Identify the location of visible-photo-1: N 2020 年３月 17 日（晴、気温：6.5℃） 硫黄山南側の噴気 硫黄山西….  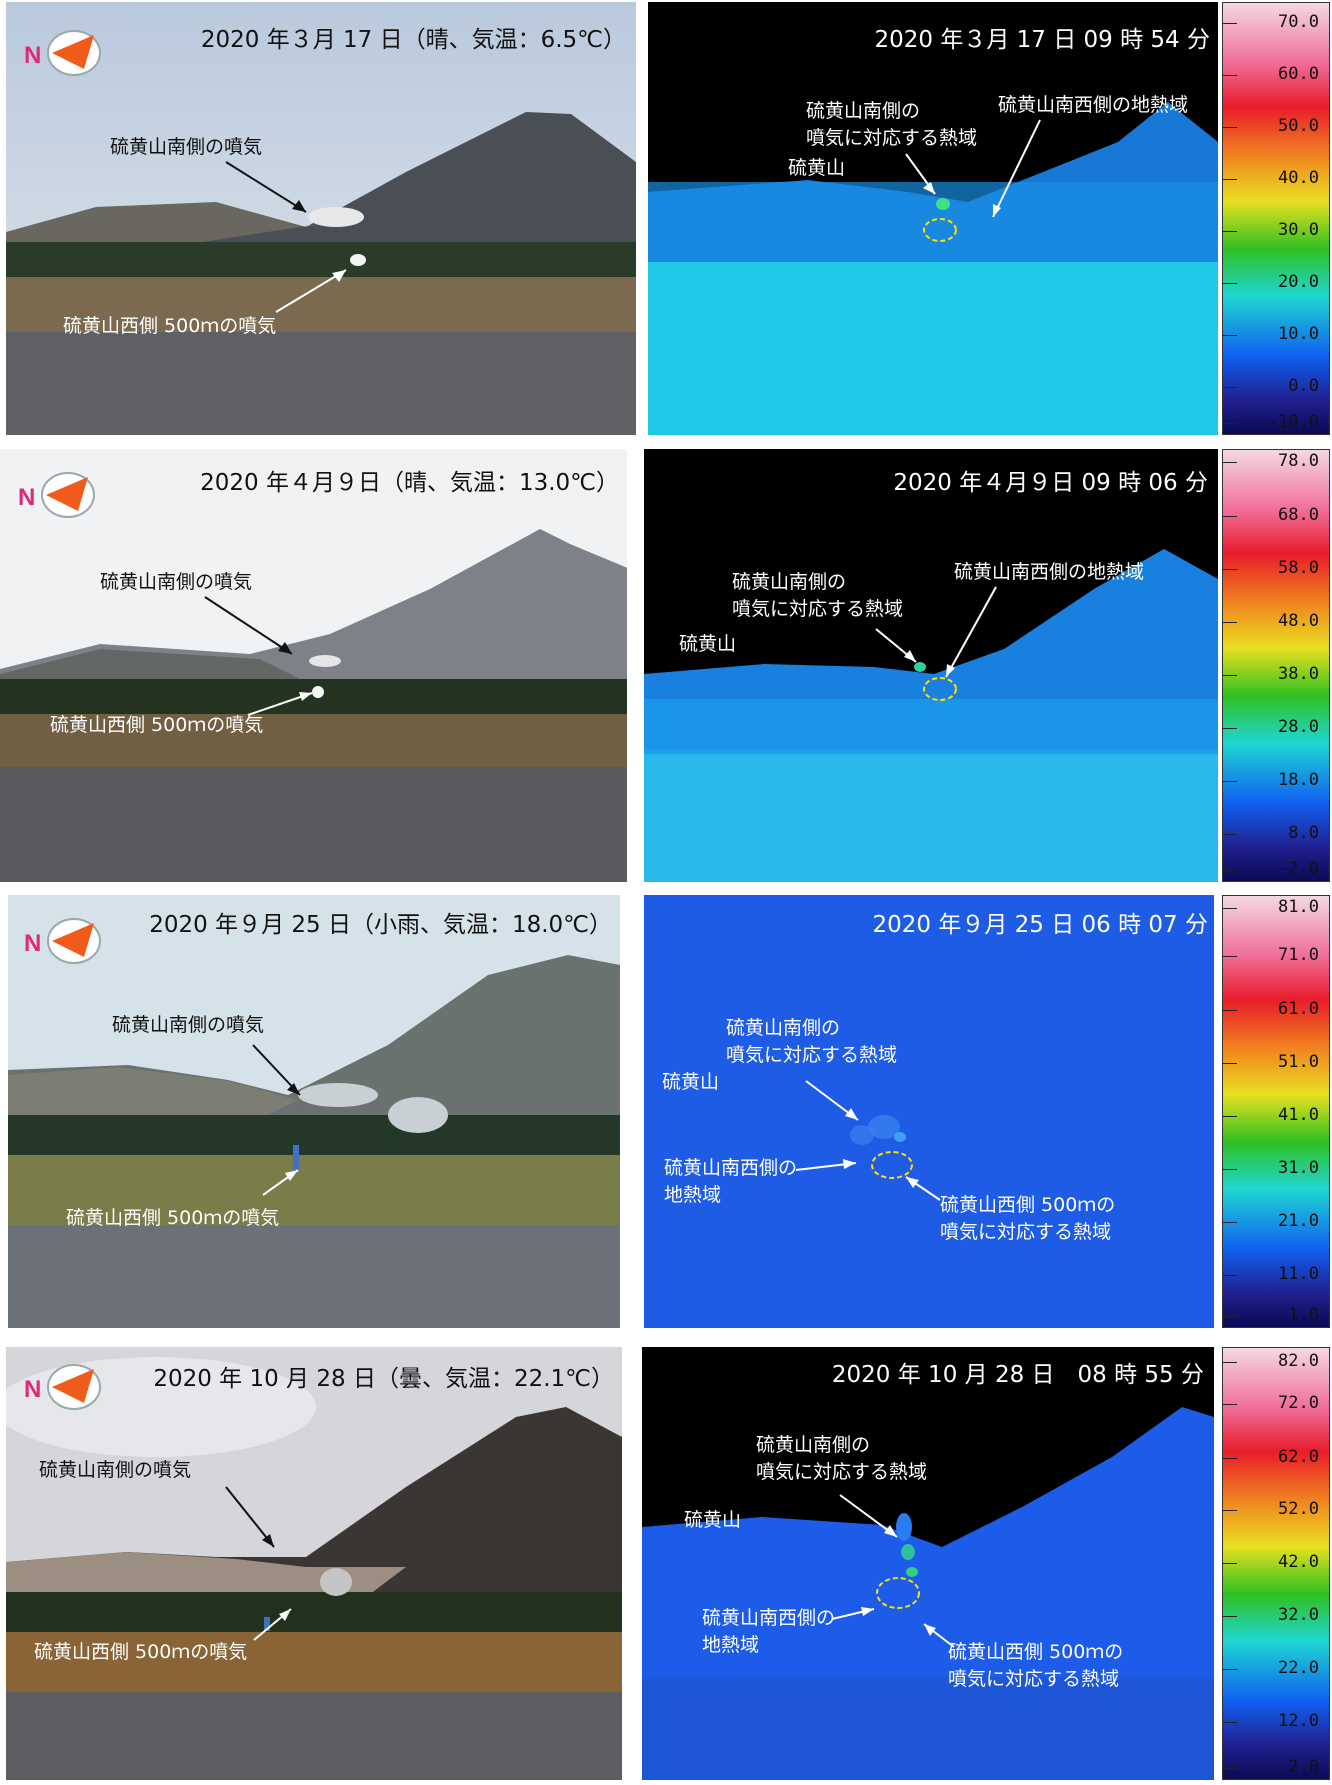
(321, 218).